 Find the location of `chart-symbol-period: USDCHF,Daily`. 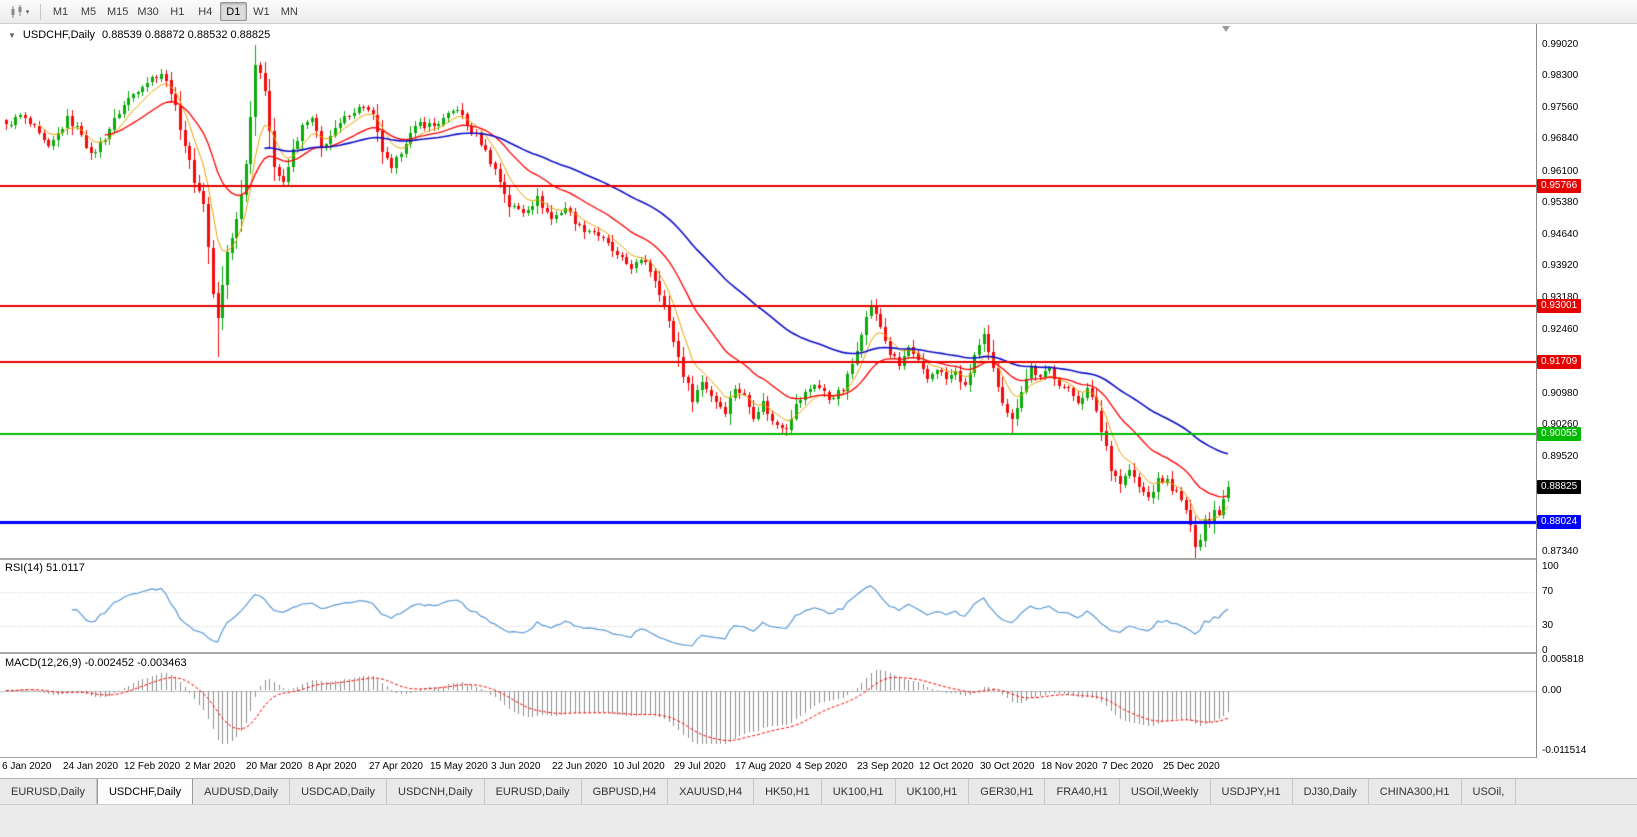

chart-symbol-period: USDCHF,Daily is located at coordinates (59, 35).